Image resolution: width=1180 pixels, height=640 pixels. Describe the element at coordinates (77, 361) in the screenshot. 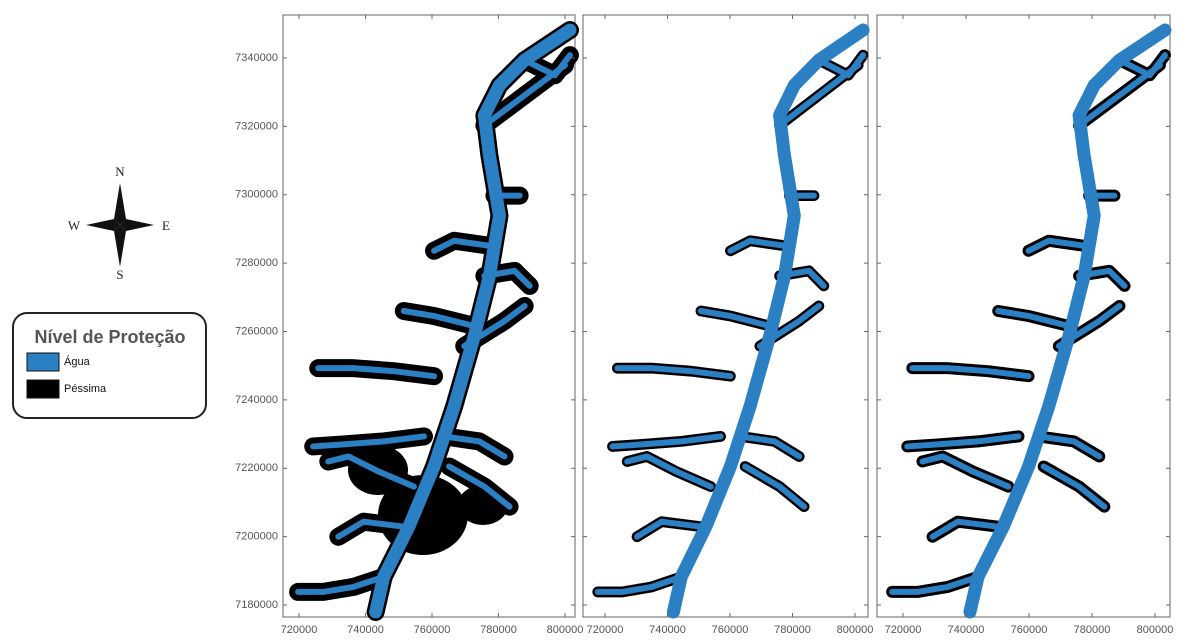

I see `legend-label: Água` at that location.